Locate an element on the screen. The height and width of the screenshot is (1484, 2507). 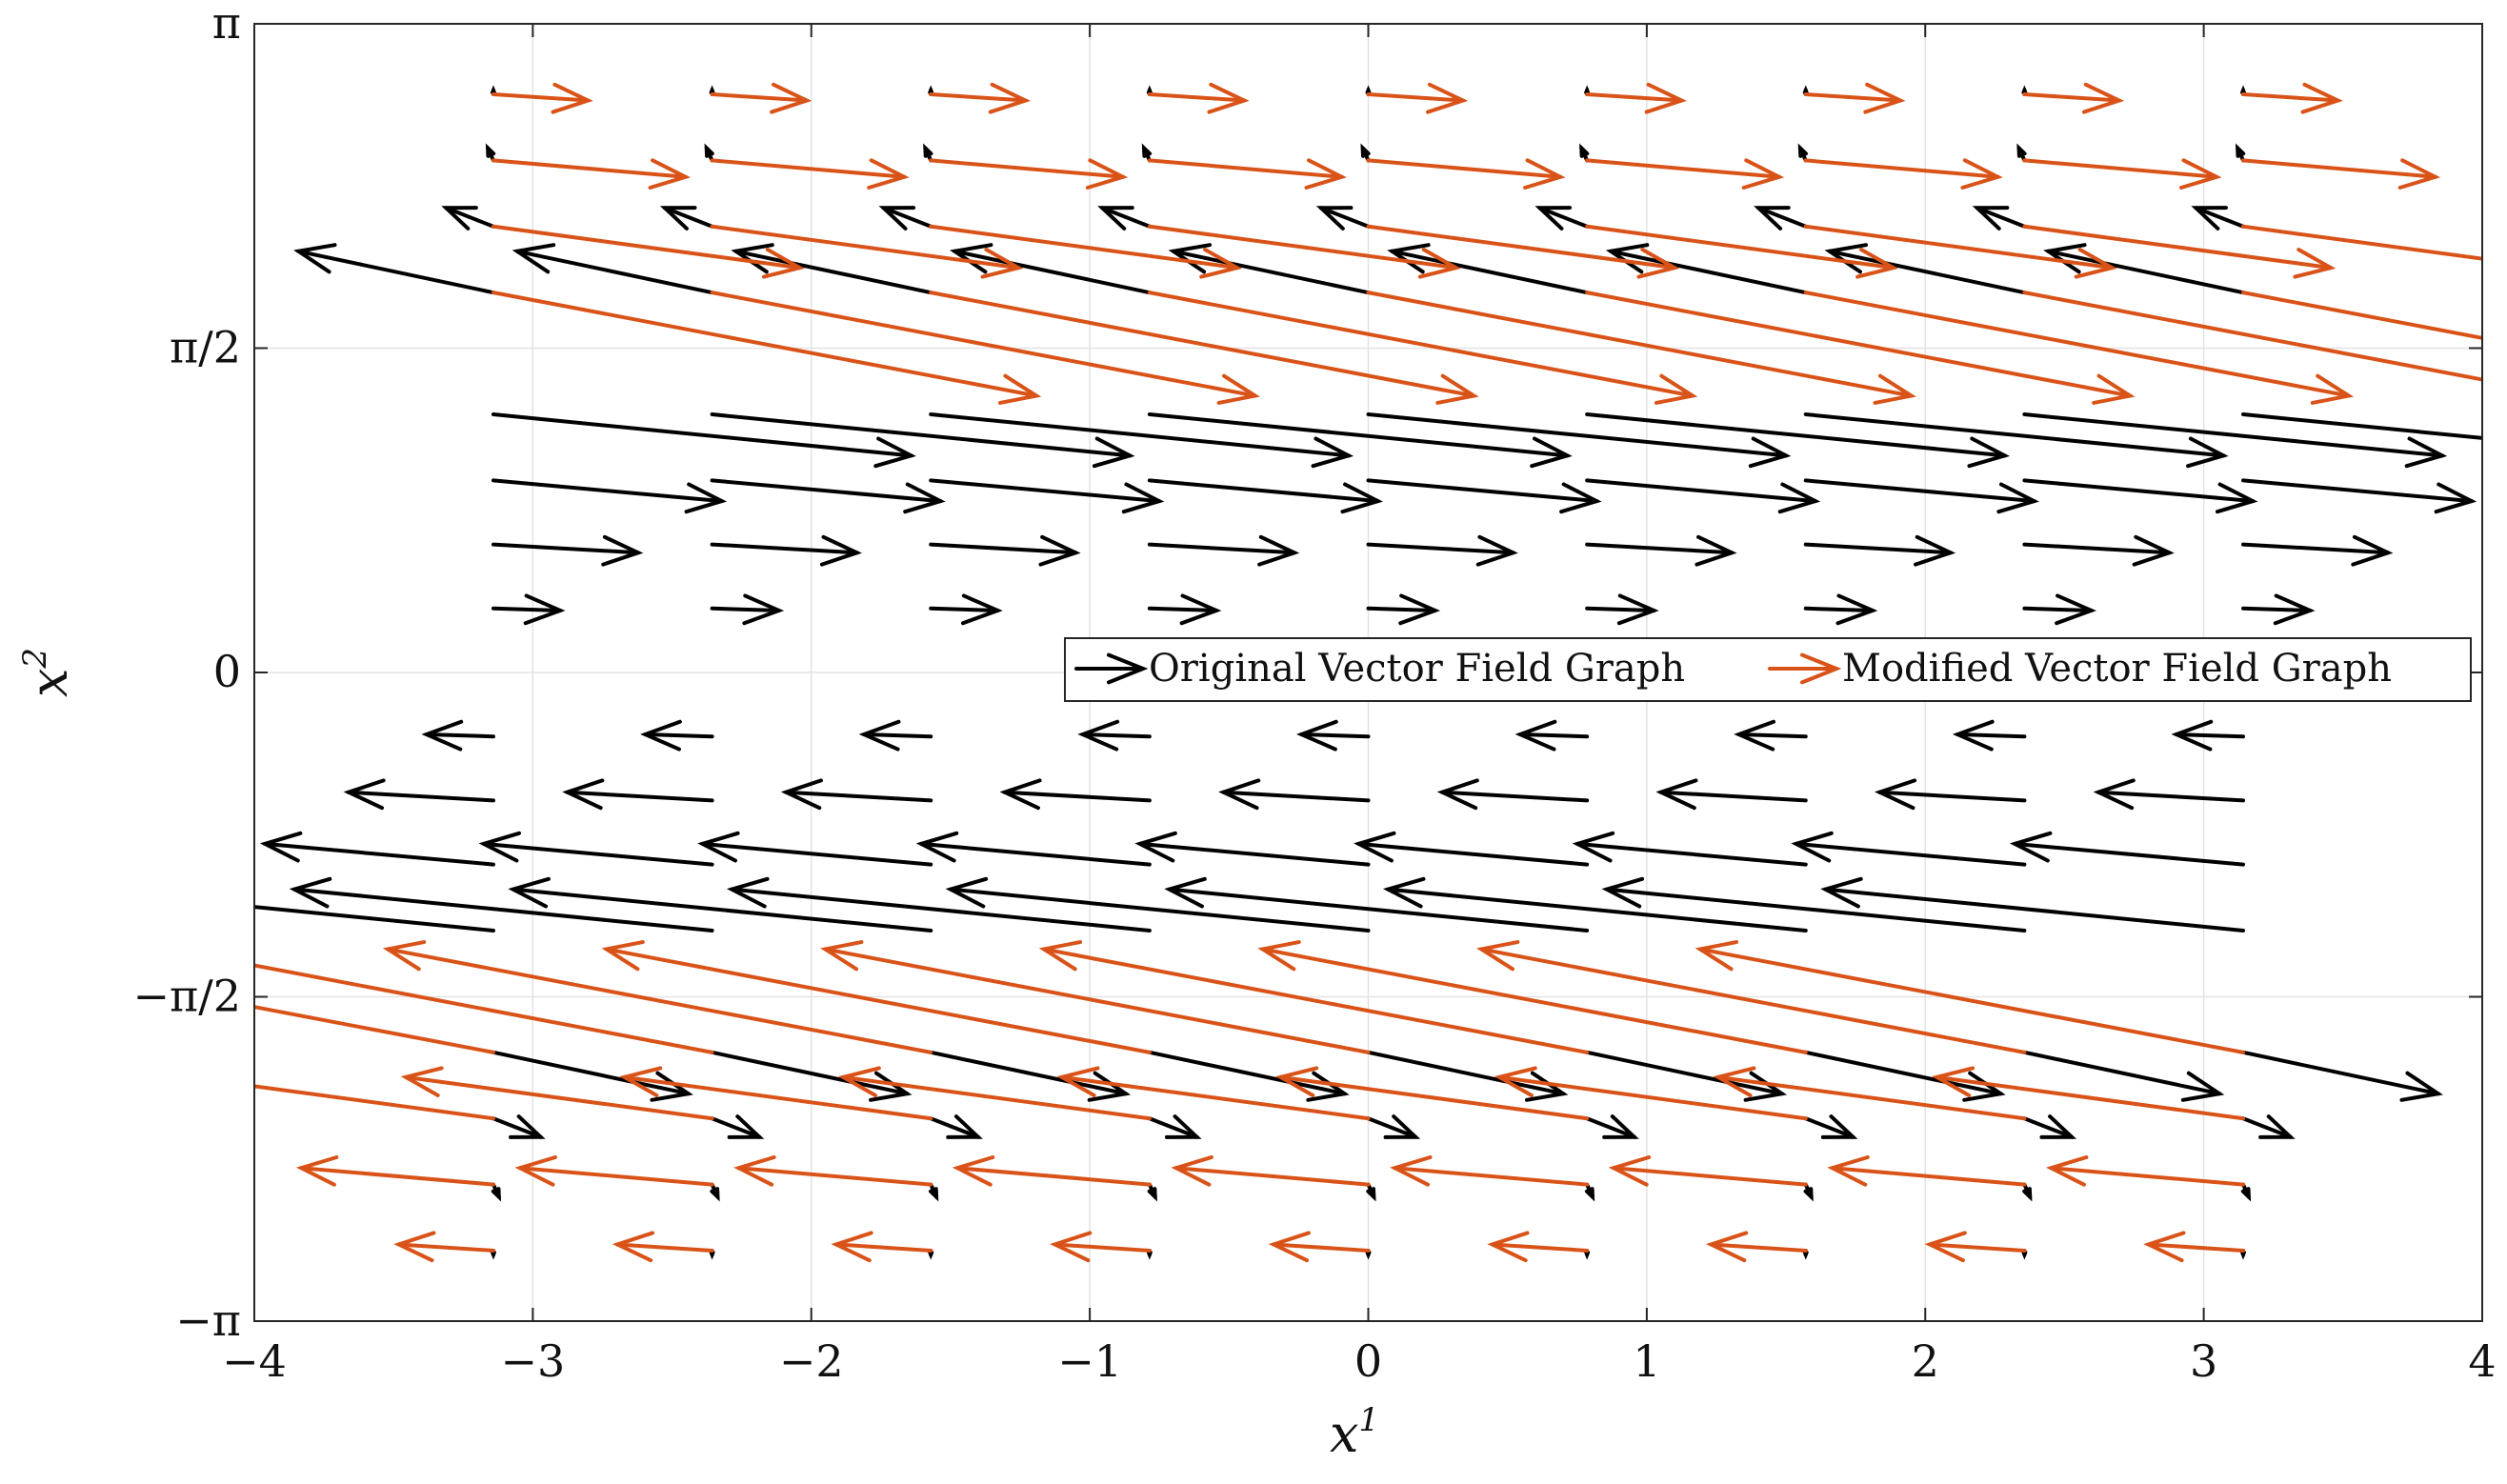
legend-box is located at coordinates (1768, 669).